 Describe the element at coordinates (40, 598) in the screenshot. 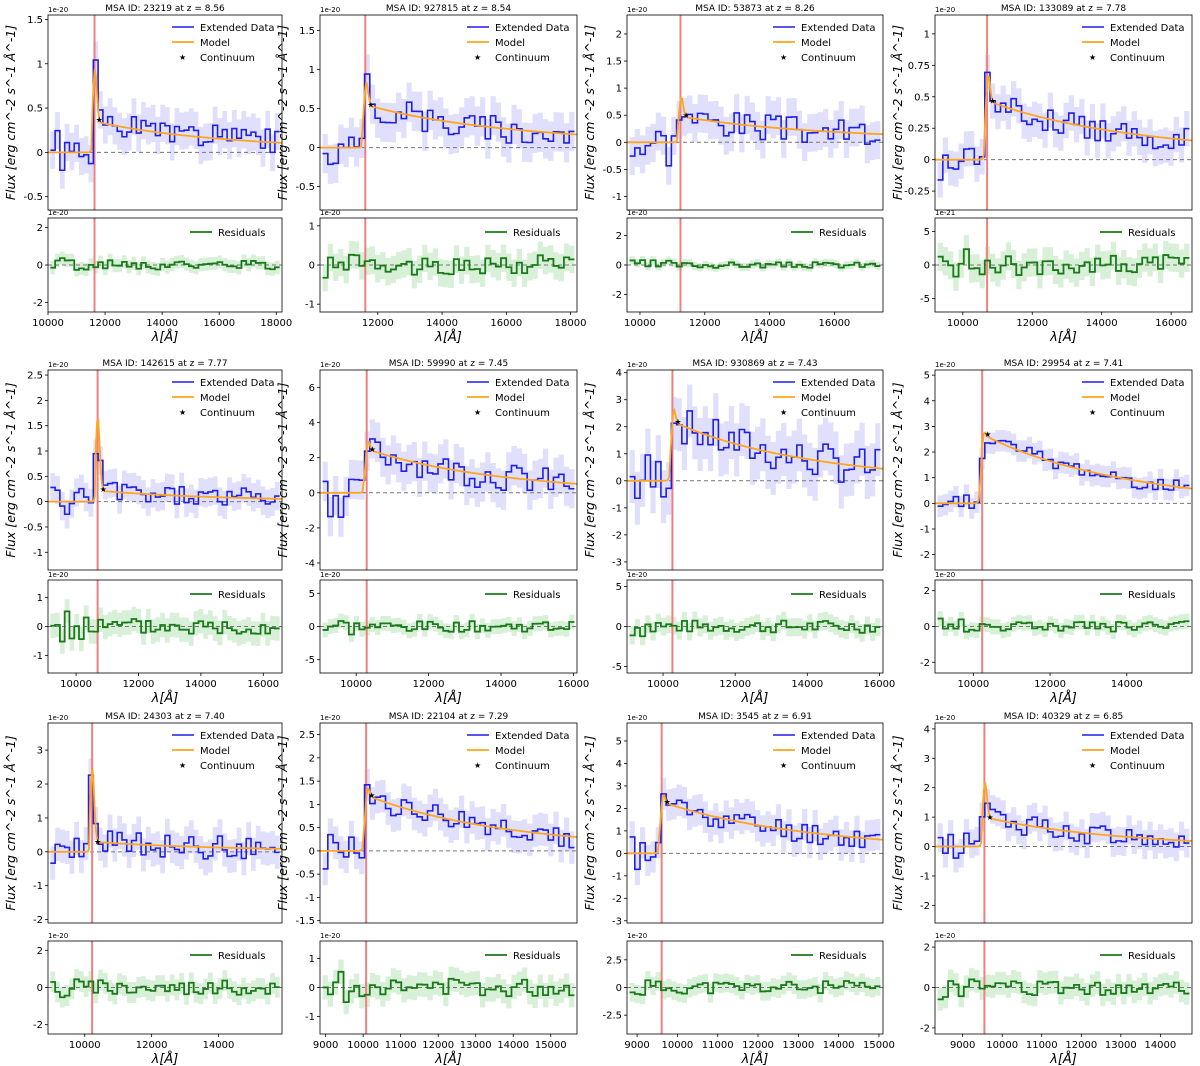

I see `resid-ytick-label: 1` at that location.